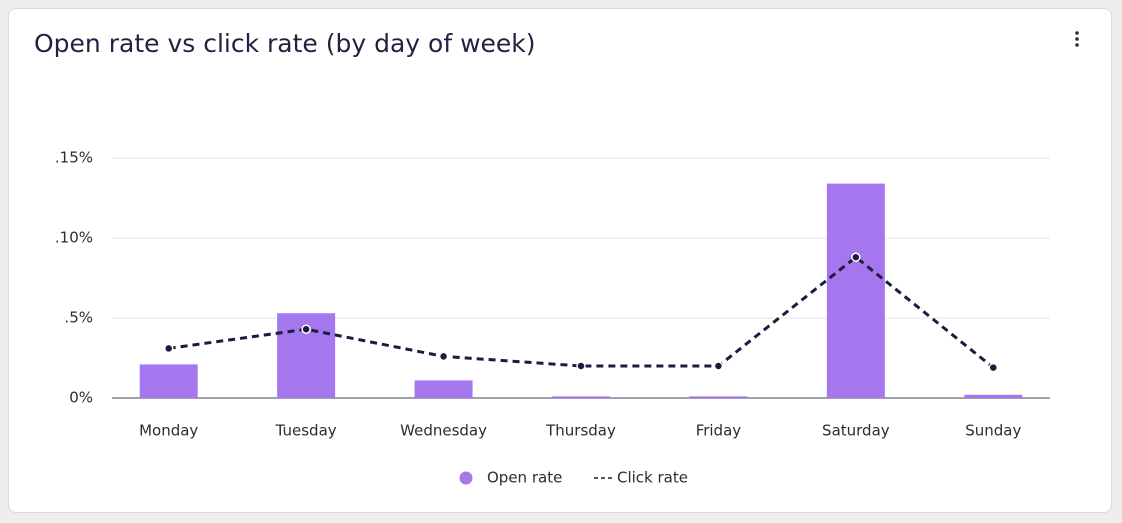 The width and height of the screenshot is (1122, 523). Describe the element at coordinates (993, 431) in the screenshot. I see `x-tick-label: Sunday` at that location.